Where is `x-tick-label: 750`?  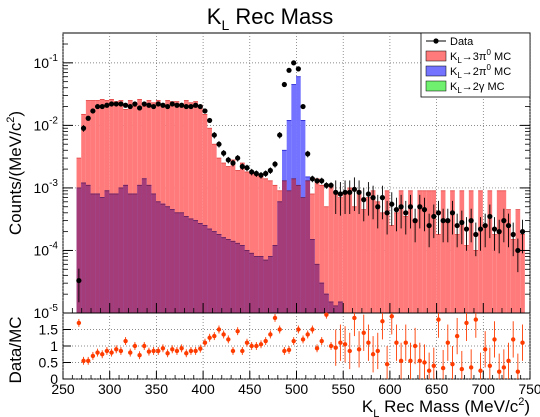 x-tick-label: 750 is located at coordinates (529, 389).